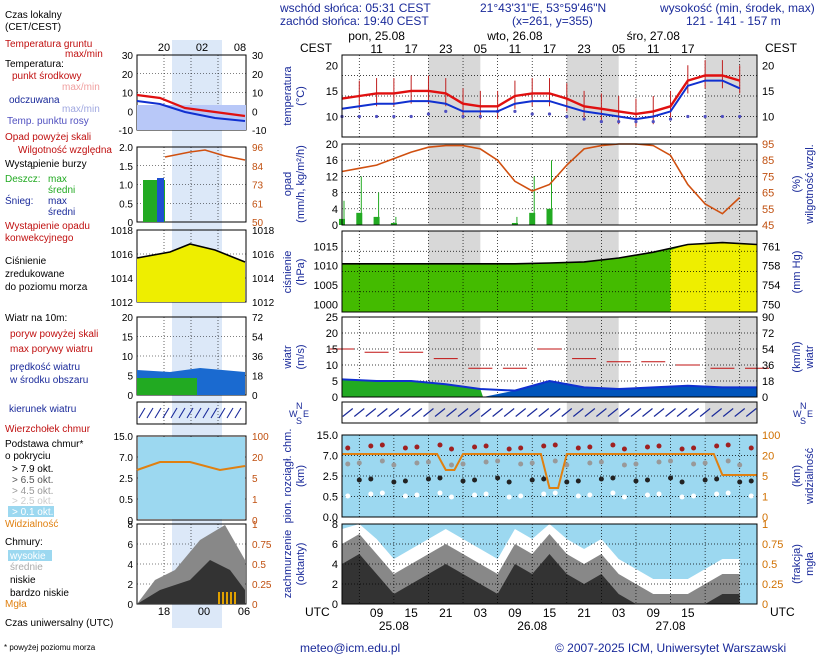  Describe the element at coordinates (31, 511) in the screenshot. I see `legend-okt-swatch` at that location.